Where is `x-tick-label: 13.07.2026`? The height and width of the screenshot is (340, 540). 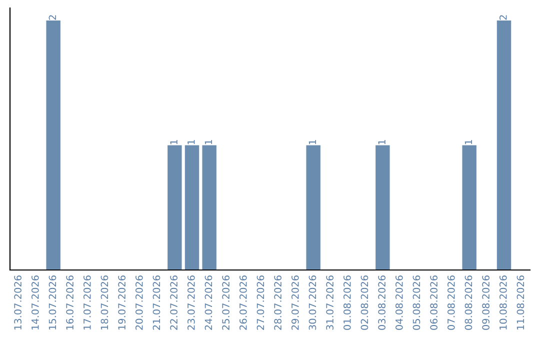 x-tick-label: 13.07.2026 is located at coordinates (18, 302).